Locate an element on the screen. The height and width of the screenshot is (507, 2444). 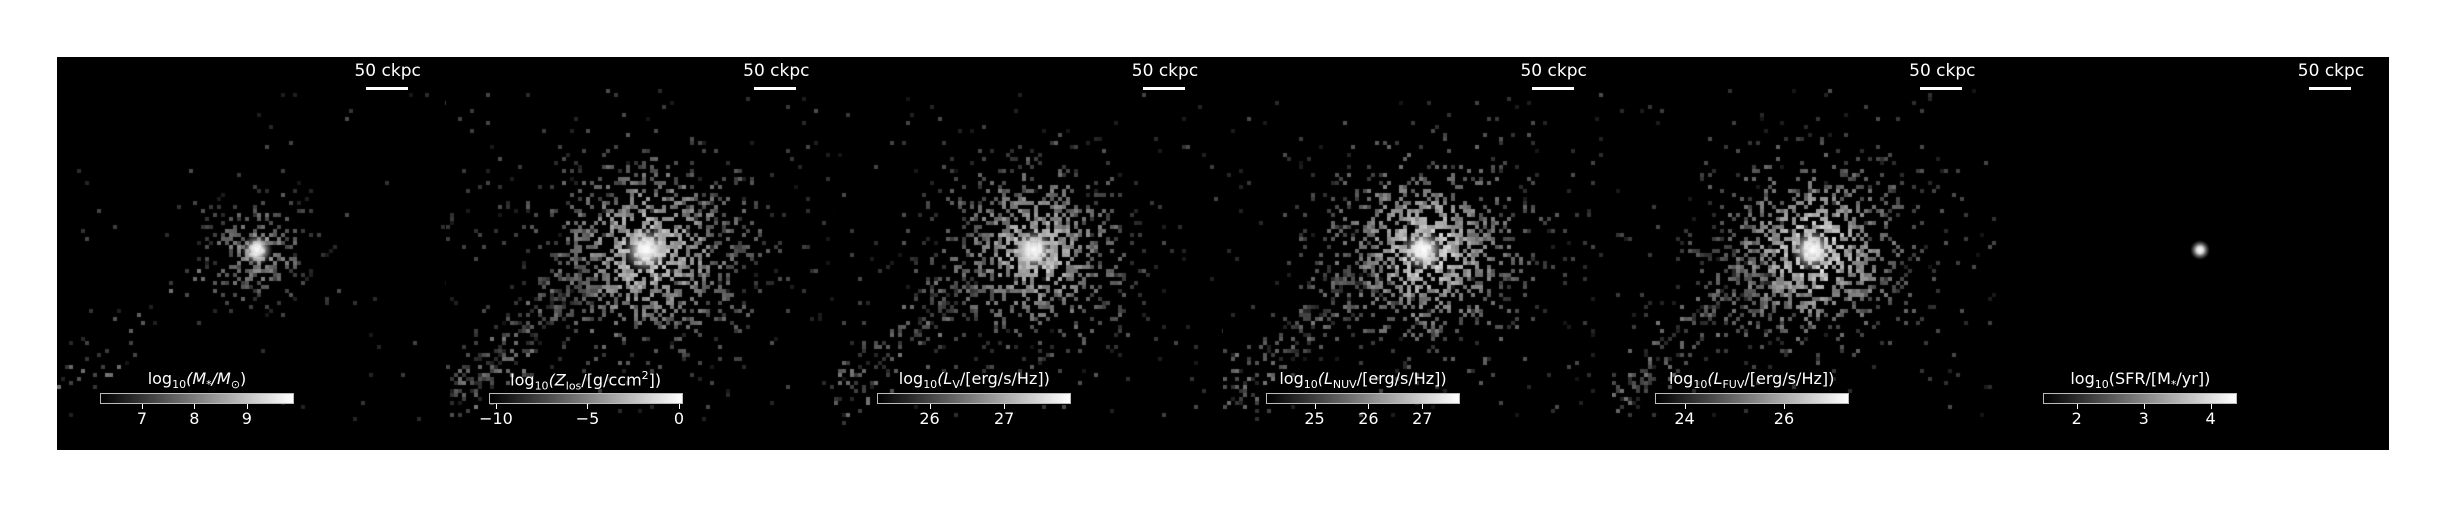
panel-fuv-luminosity: 50 ckpc log10(LFUV/[erg/s/Hz]) 24 26 is located at coordinates (1806, 253).